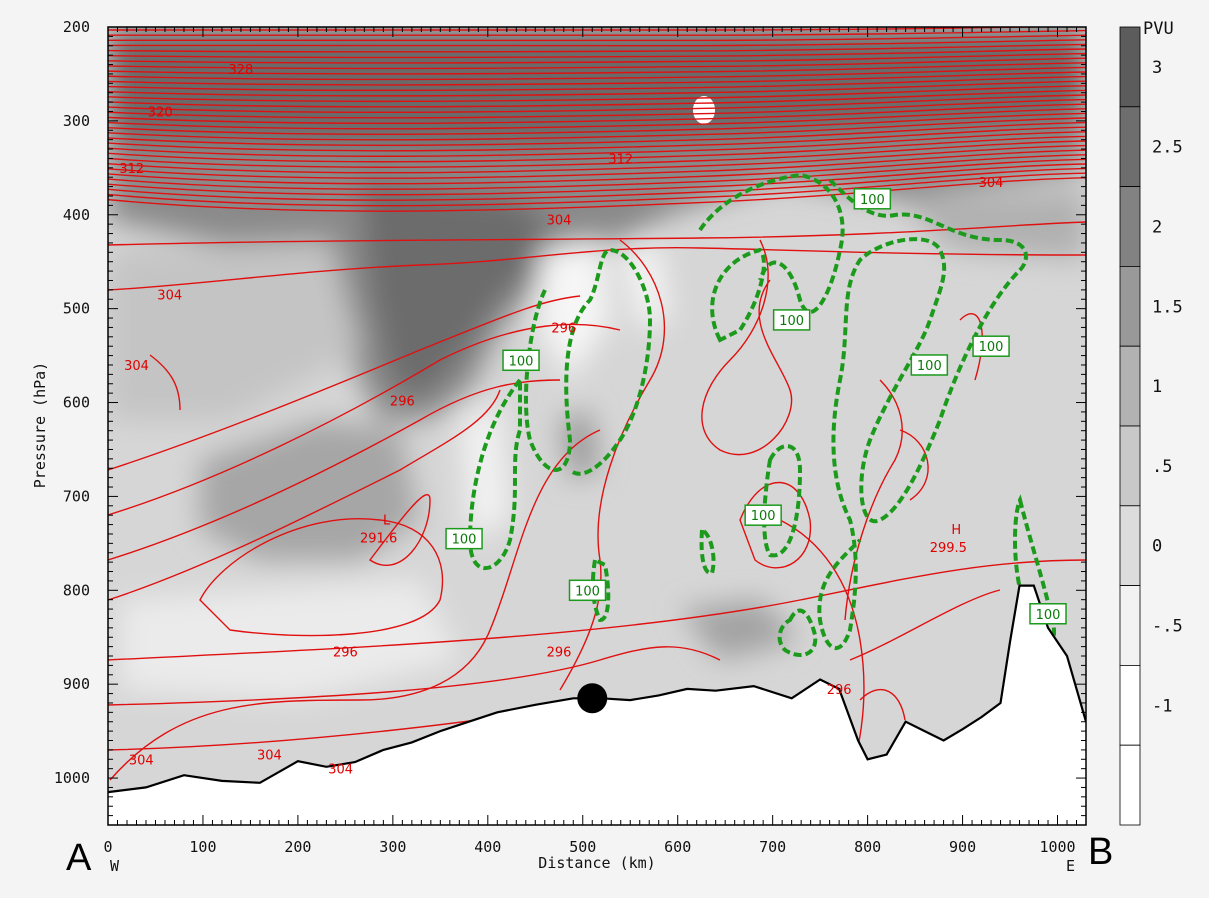 This screenshot has height=898, width=1209. What do you see at coordinates (1157, 547) in the screenshot?
I see `colorbar-level-label: 0` at bounding box center [1157, 547].